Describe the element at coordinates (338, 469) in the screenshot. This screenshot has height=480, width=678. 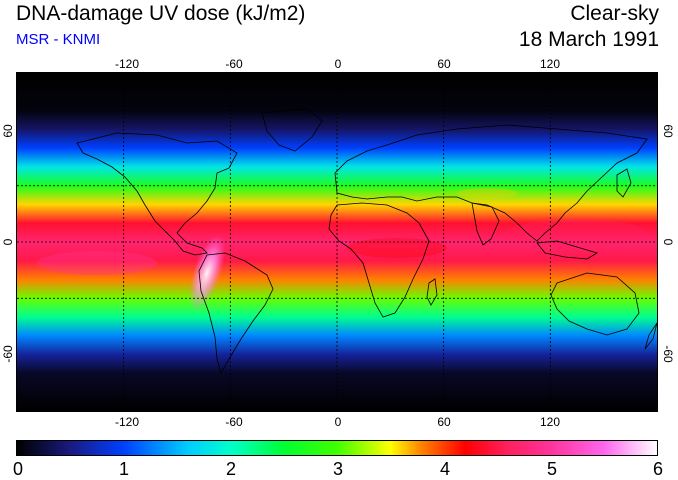
I see `colorbar-tick-3: 3` at that location.